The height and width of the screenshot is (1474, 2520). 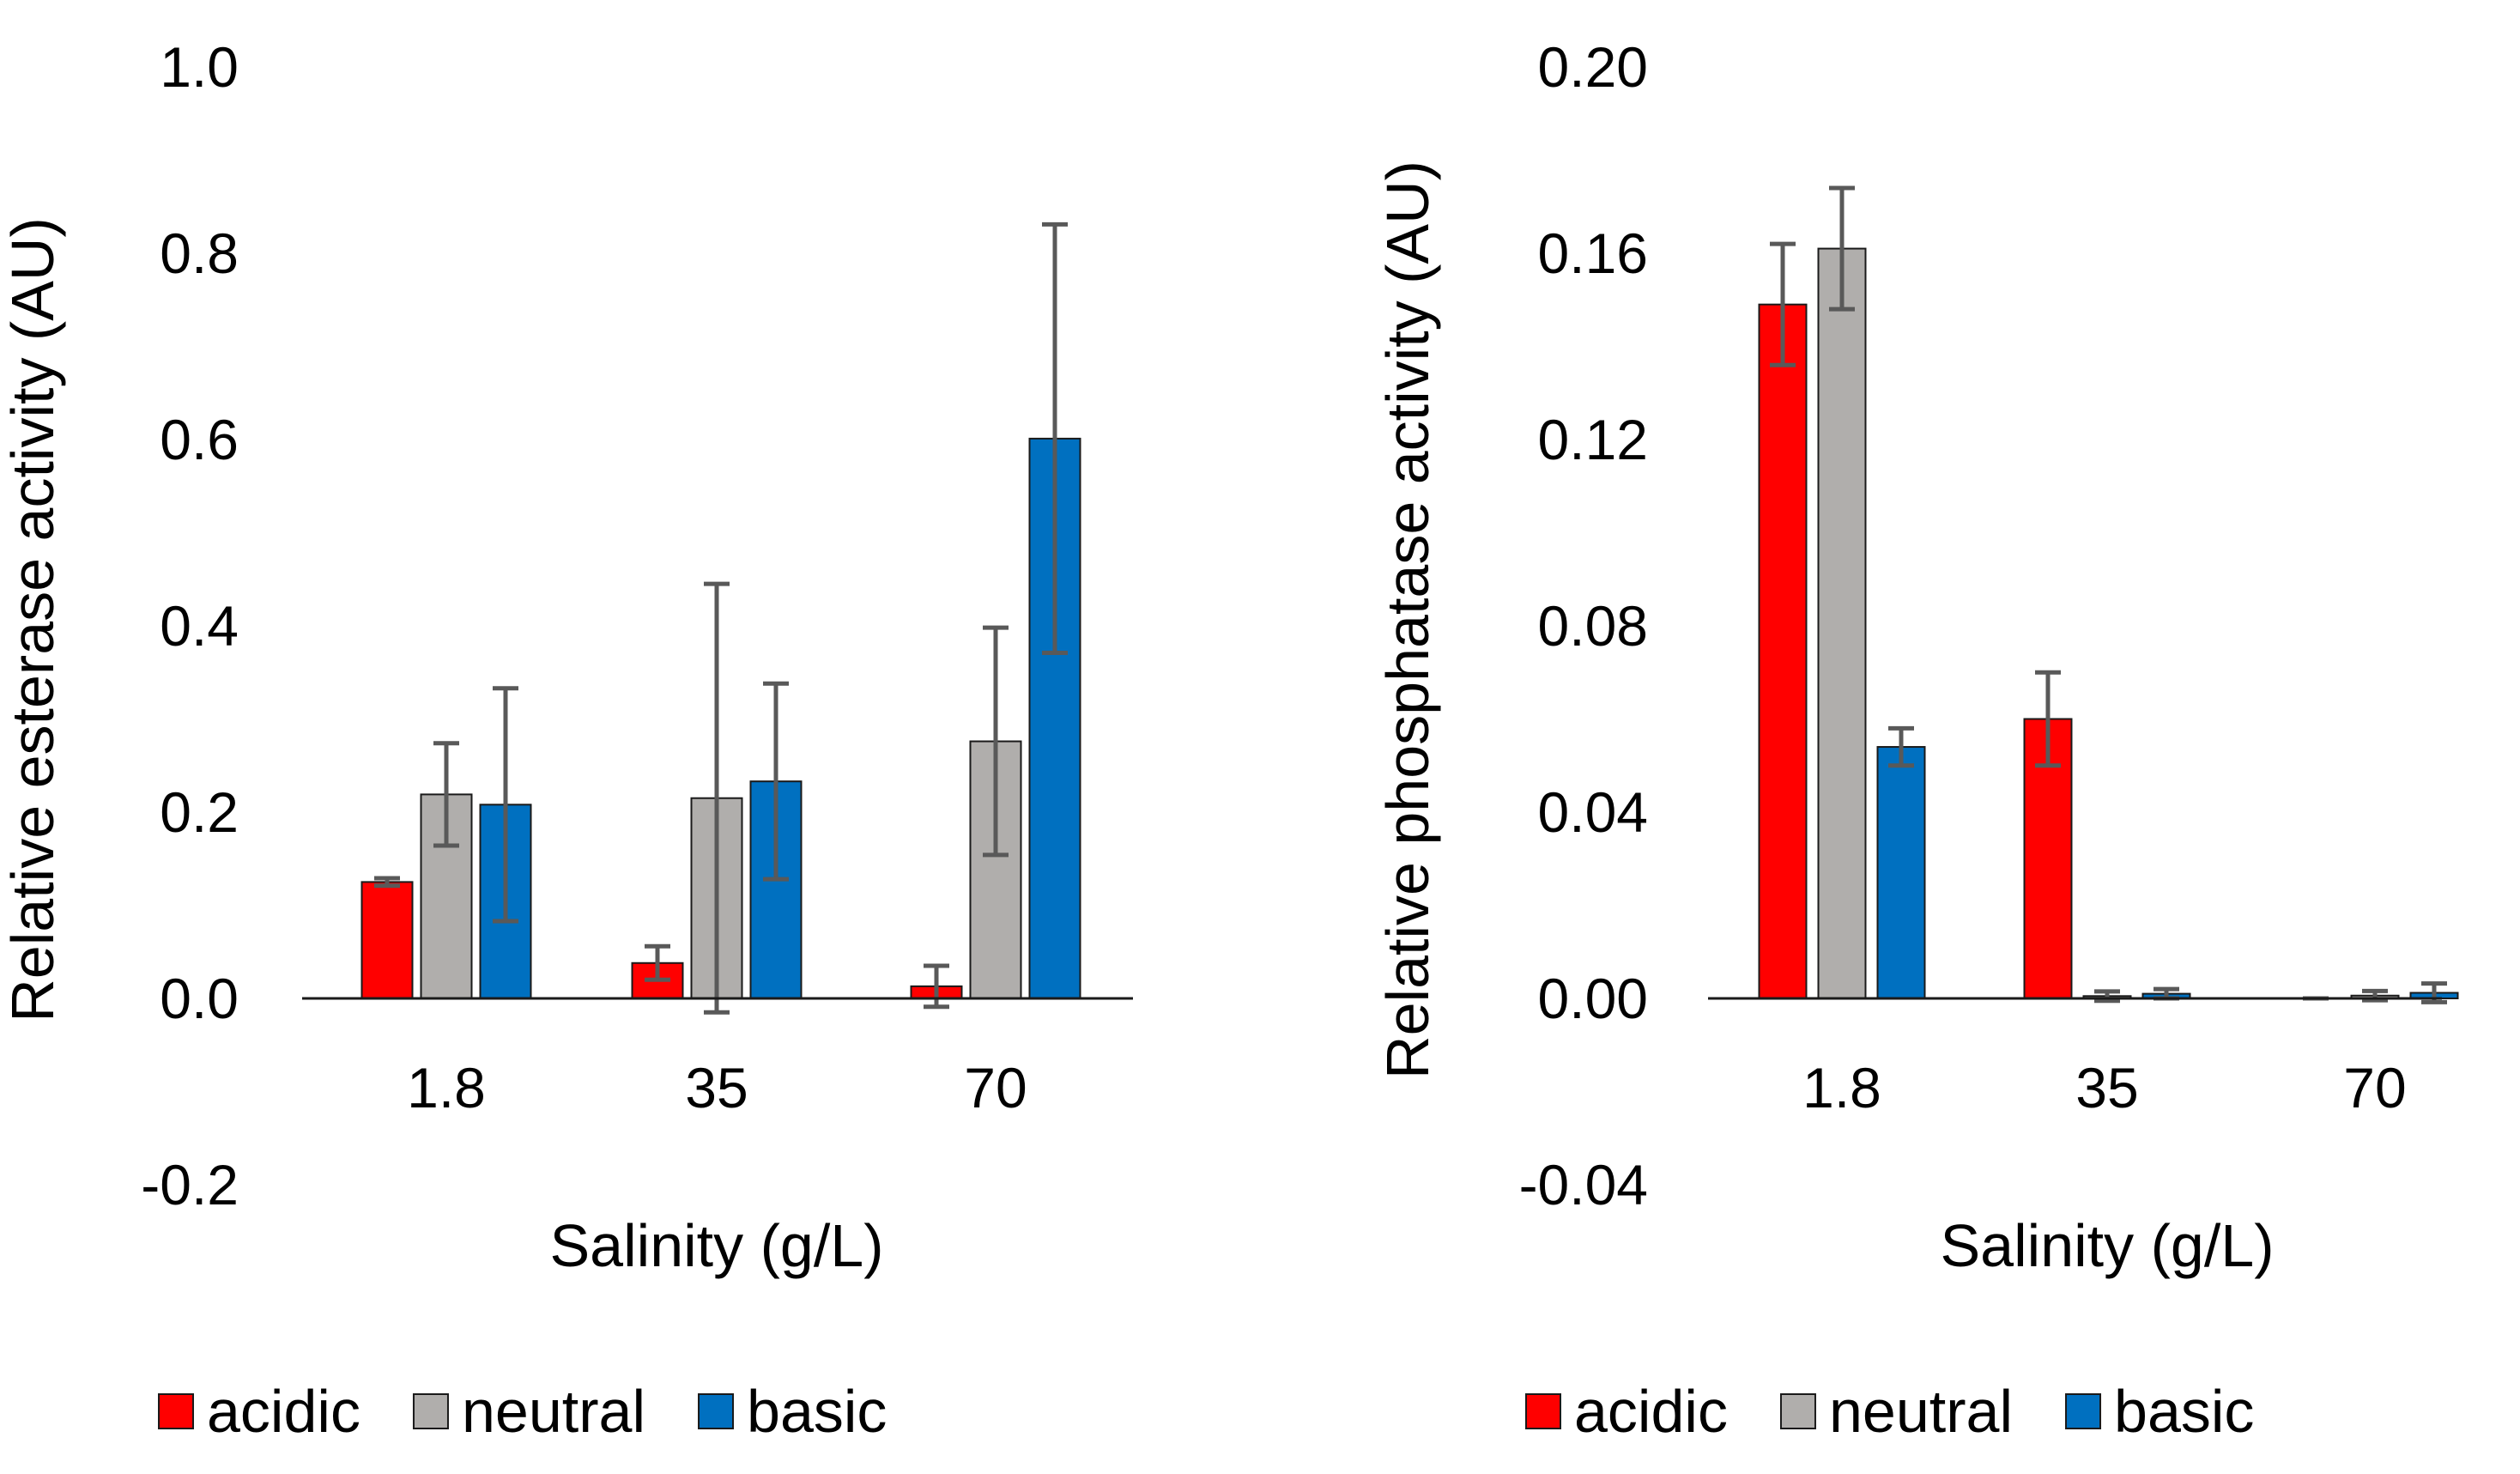 What do you see at coordinates (1408, 620) in the screenshot?
I see `y-axis-title: Relative phosphatase activity (AU)` at bounding box center [1408, 620].